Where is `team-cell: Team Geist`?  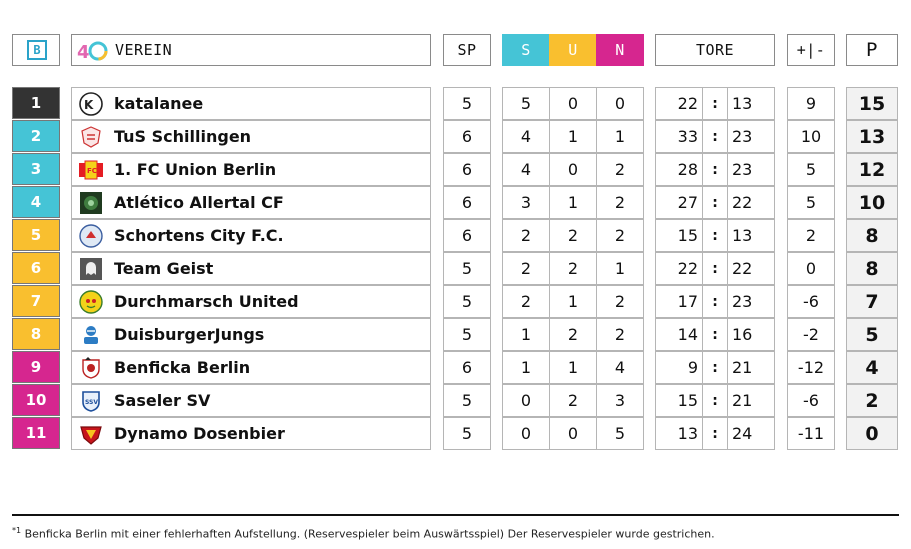
team-cell: Team Geist is located at coordinates (251, 268).